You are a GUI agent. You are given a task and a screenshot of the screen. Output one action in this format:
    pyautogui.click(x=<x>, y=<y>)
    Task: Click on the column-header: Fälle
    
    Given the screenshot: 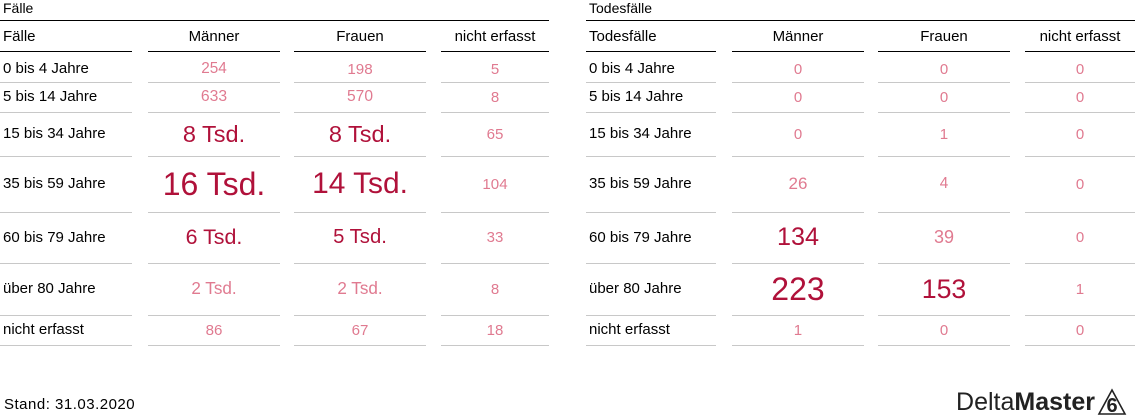 What is the action you would take?
    pyautogui.click(x=19, y=36)
    